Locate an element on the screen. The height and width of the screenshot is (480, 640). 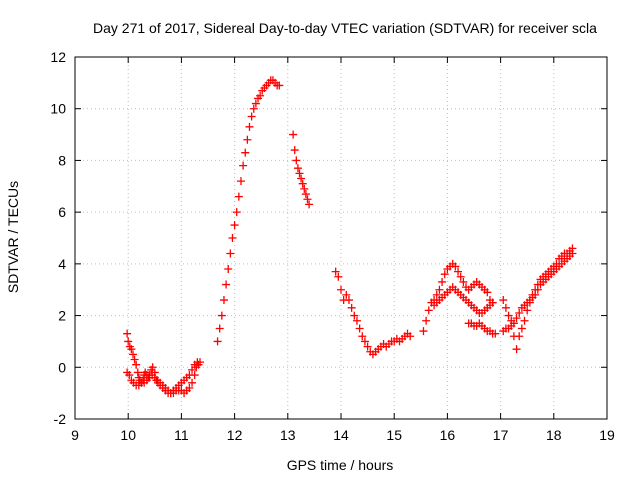
x-tick-label: 16 is located at coordinates (448, 435).